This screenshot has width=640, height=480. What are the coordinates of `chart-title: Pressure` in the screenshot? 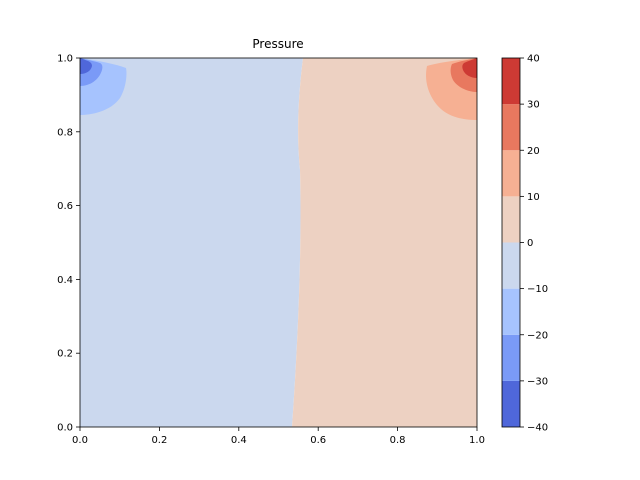 It's located at (277, 44).